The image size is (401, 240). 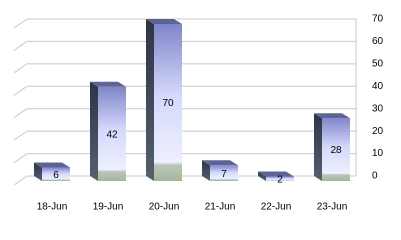 I want to click on x-tick-label: 19-Jun, so click(x=108, y=207).